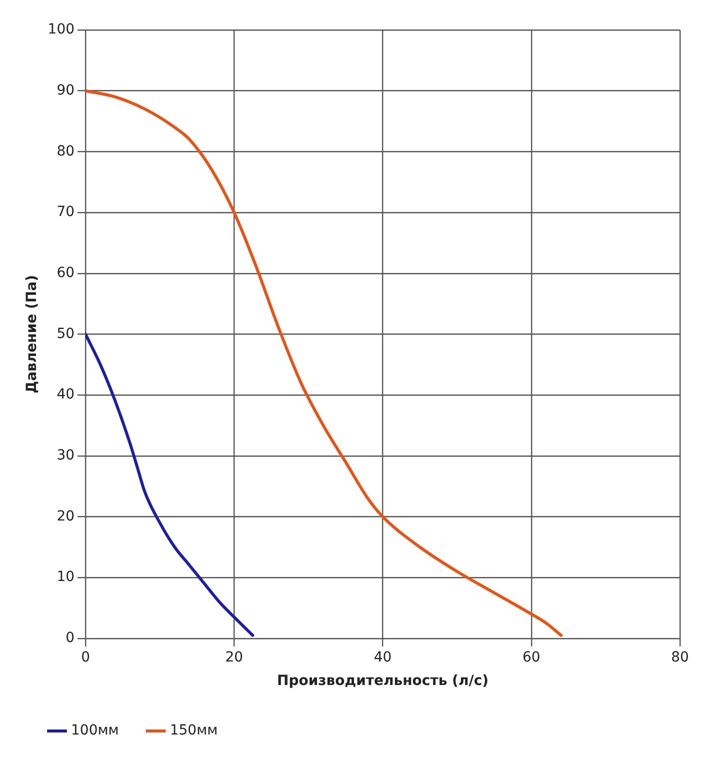 The image size is (720, 768). Describe the element at coordinates (65, 151) in the screenshot. I see `y-tick-label: 80` at that location.